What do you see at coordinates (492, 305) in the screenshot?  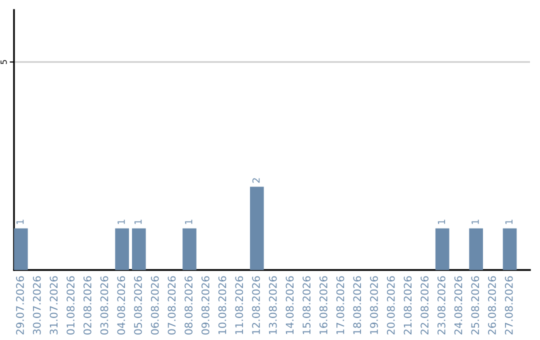 I see `x-tick-label: 26.08.2026` at bounding box center [492, 305].